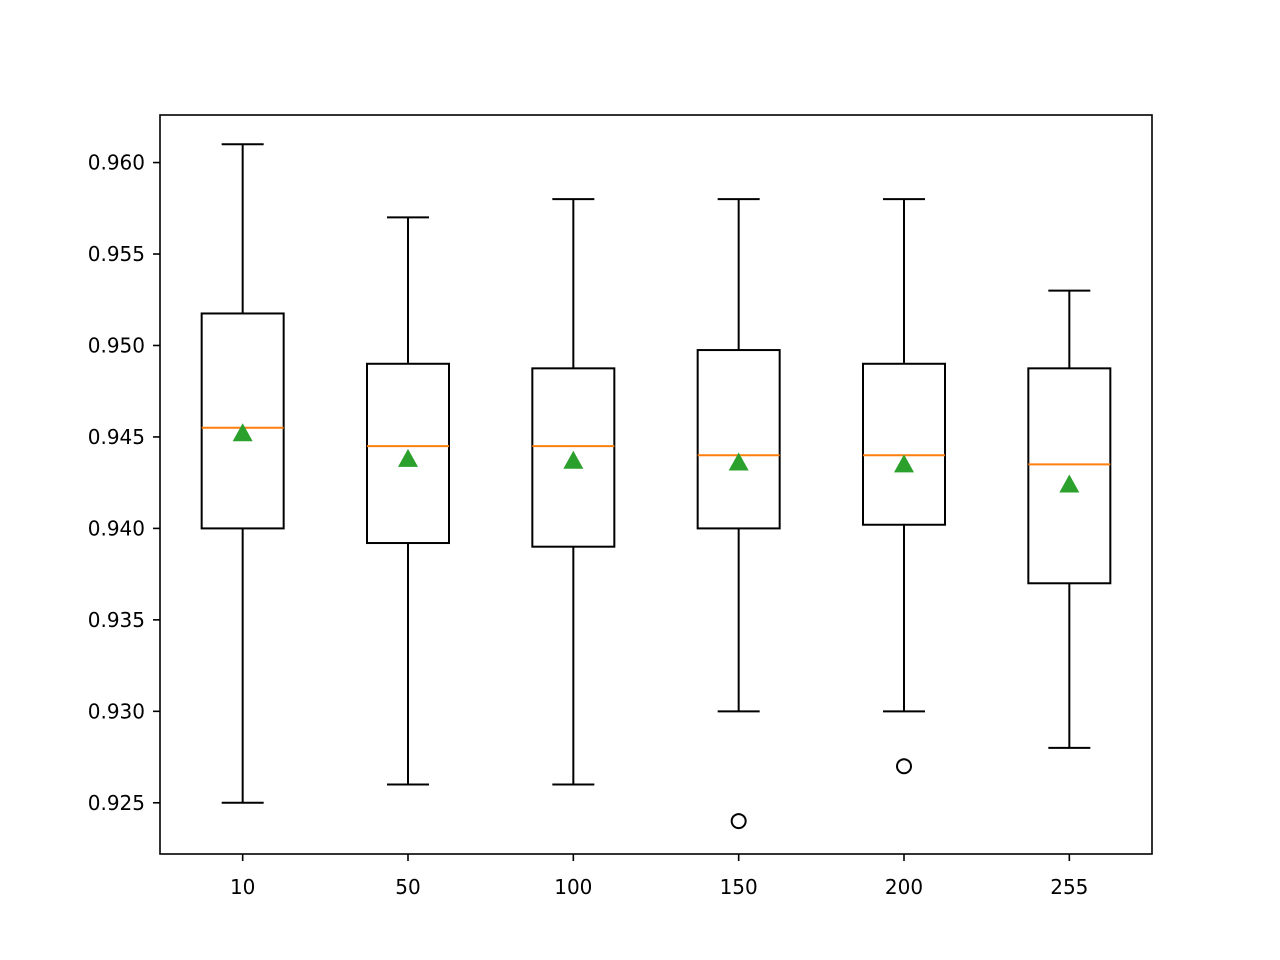 The image size is (1280, 960). Describe the element at coordinates (116, 711) in the screenshot. I see `y-tick-label: 0.930` at that location.